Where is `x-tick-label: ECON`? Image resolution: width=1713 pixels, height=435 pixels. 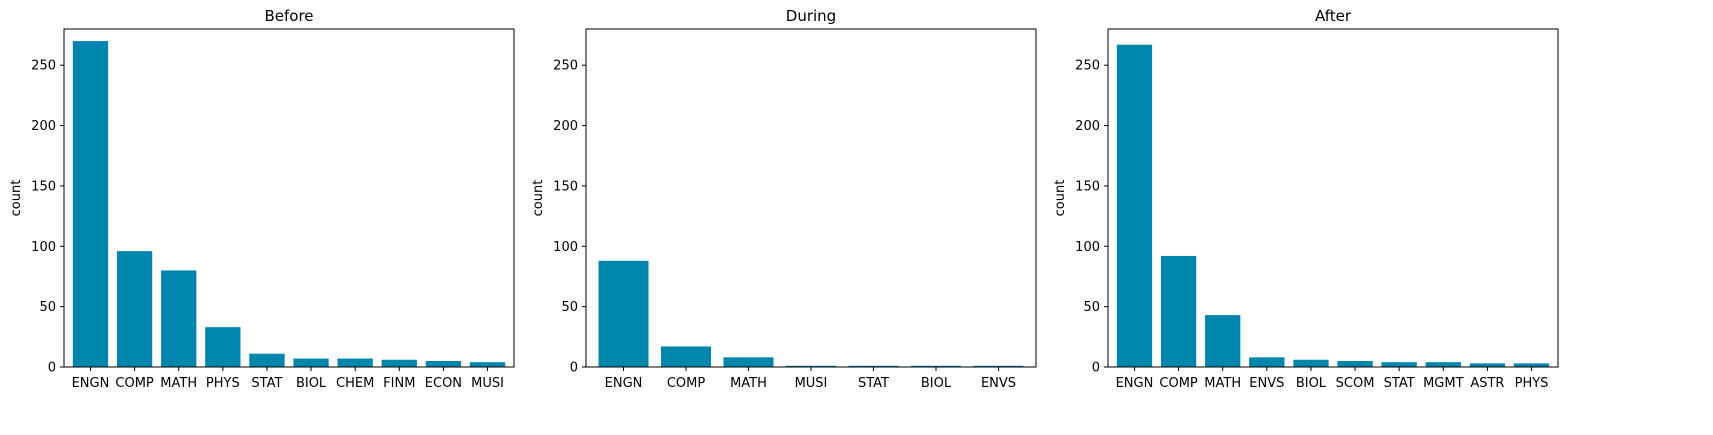 x-tick-label: ECON is located at coordinates (443, 383).